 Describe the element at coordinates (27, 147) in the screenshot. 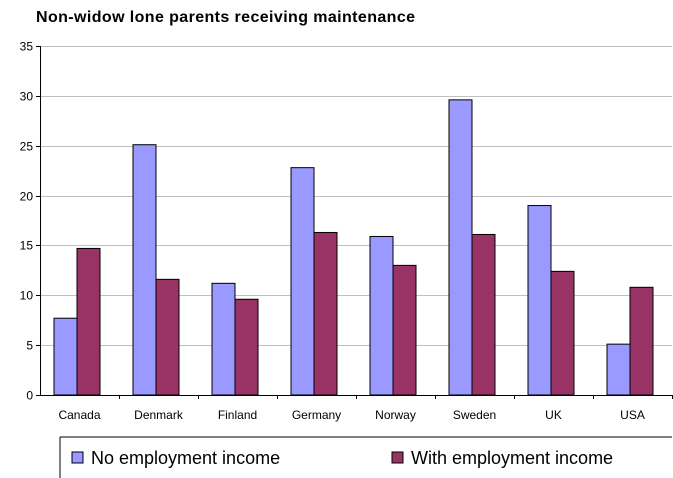

I see `y-tick-label: 25` at that location.